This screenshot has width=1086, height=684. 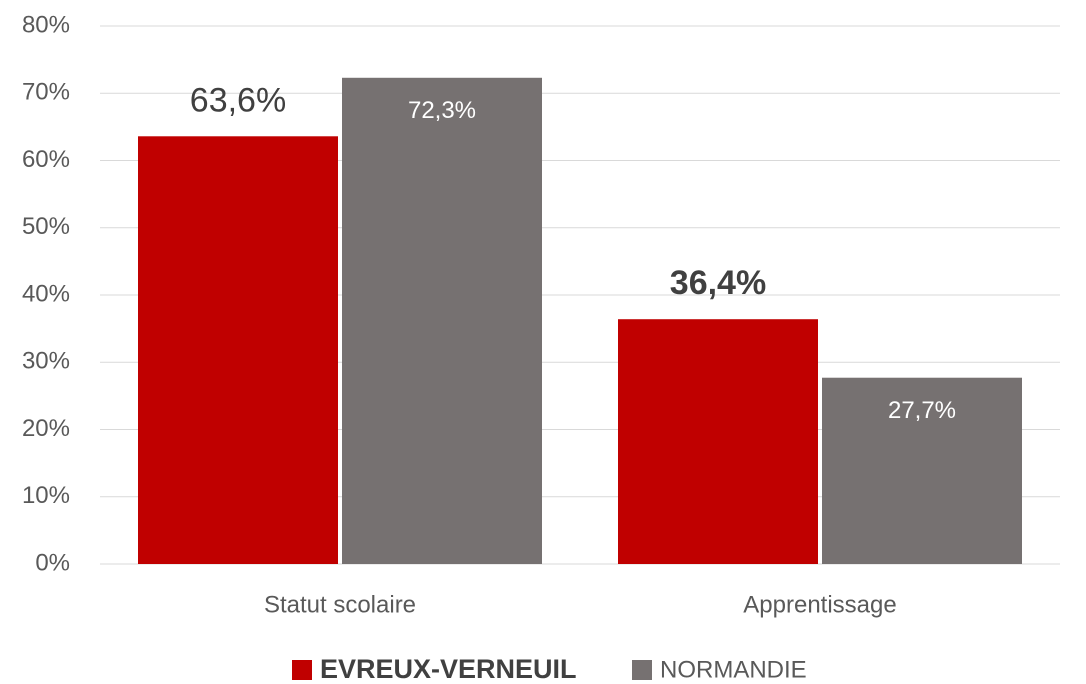 I want to click on data-label: 27,7%, so click(x=922, y=410).